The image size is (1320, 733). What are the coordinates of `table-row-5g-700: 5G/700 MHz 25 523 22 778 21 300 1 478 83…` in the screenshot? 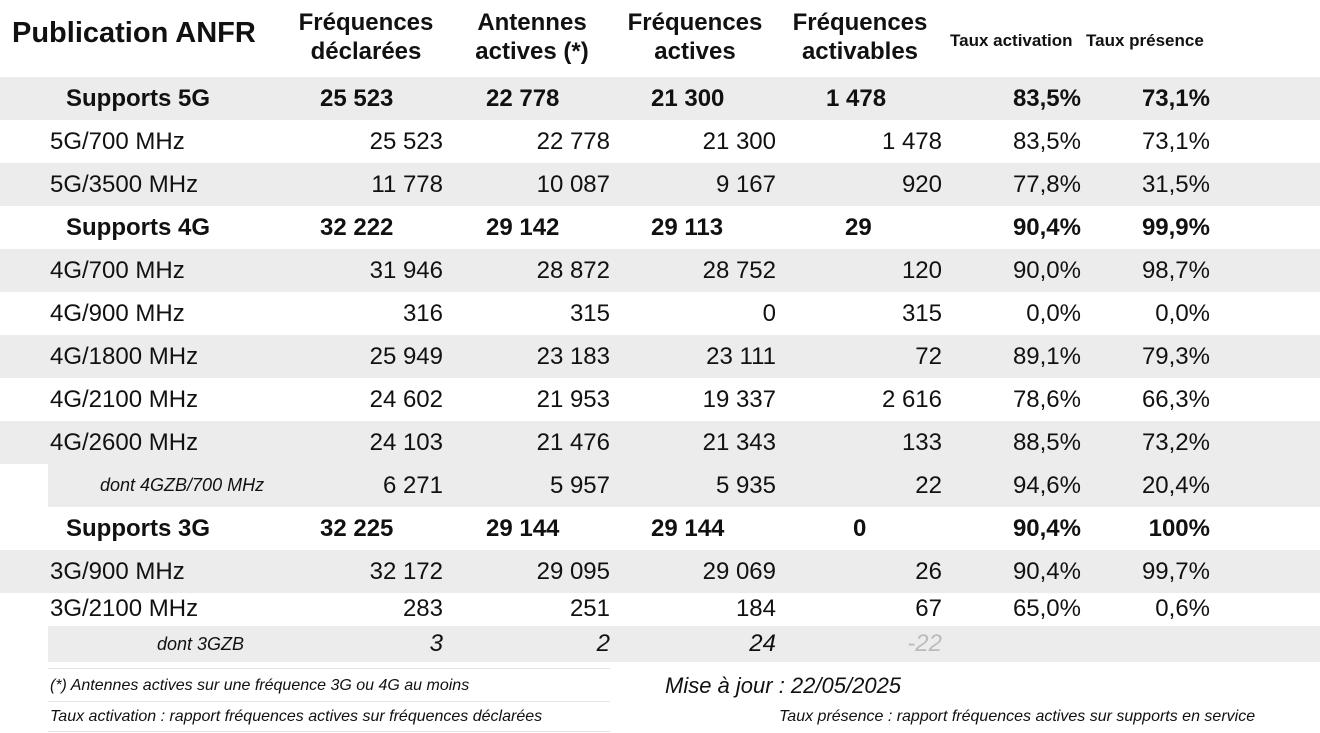 It's located at (660, 141).